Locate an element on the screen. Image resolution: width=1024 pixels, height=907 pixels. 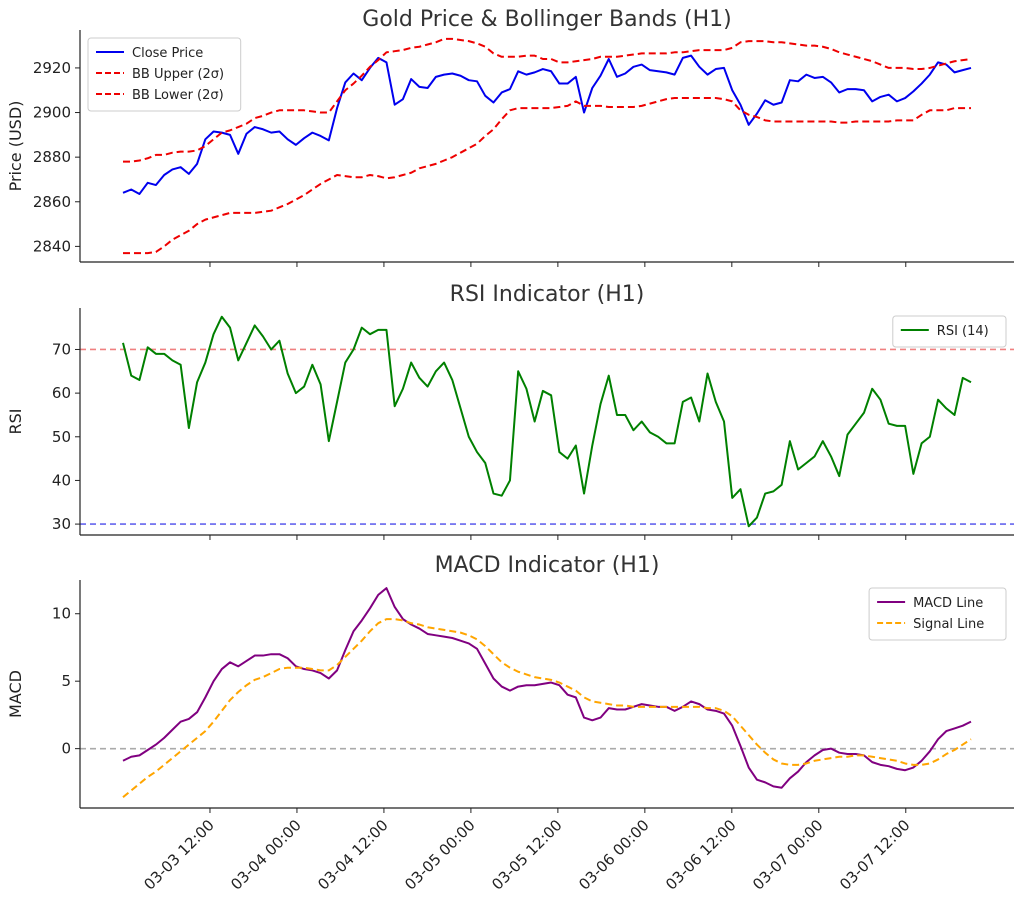
y-axis-label: Price (USD) is located at coordinates (15, 146).